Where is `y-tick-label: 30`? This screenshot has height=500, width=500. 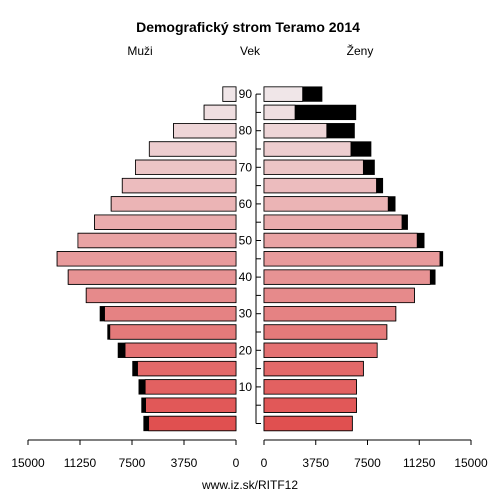
y-tick-label: 30 is located at coordinates (246, 314).